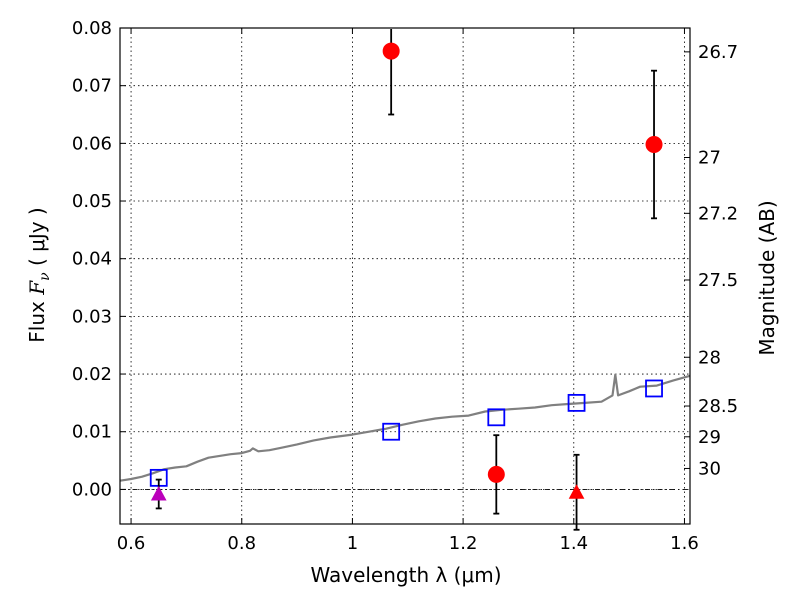  Describe the element at coordinates (718, 406) in the screenshot. I see `y2-tick-label: 28.5` at that location.